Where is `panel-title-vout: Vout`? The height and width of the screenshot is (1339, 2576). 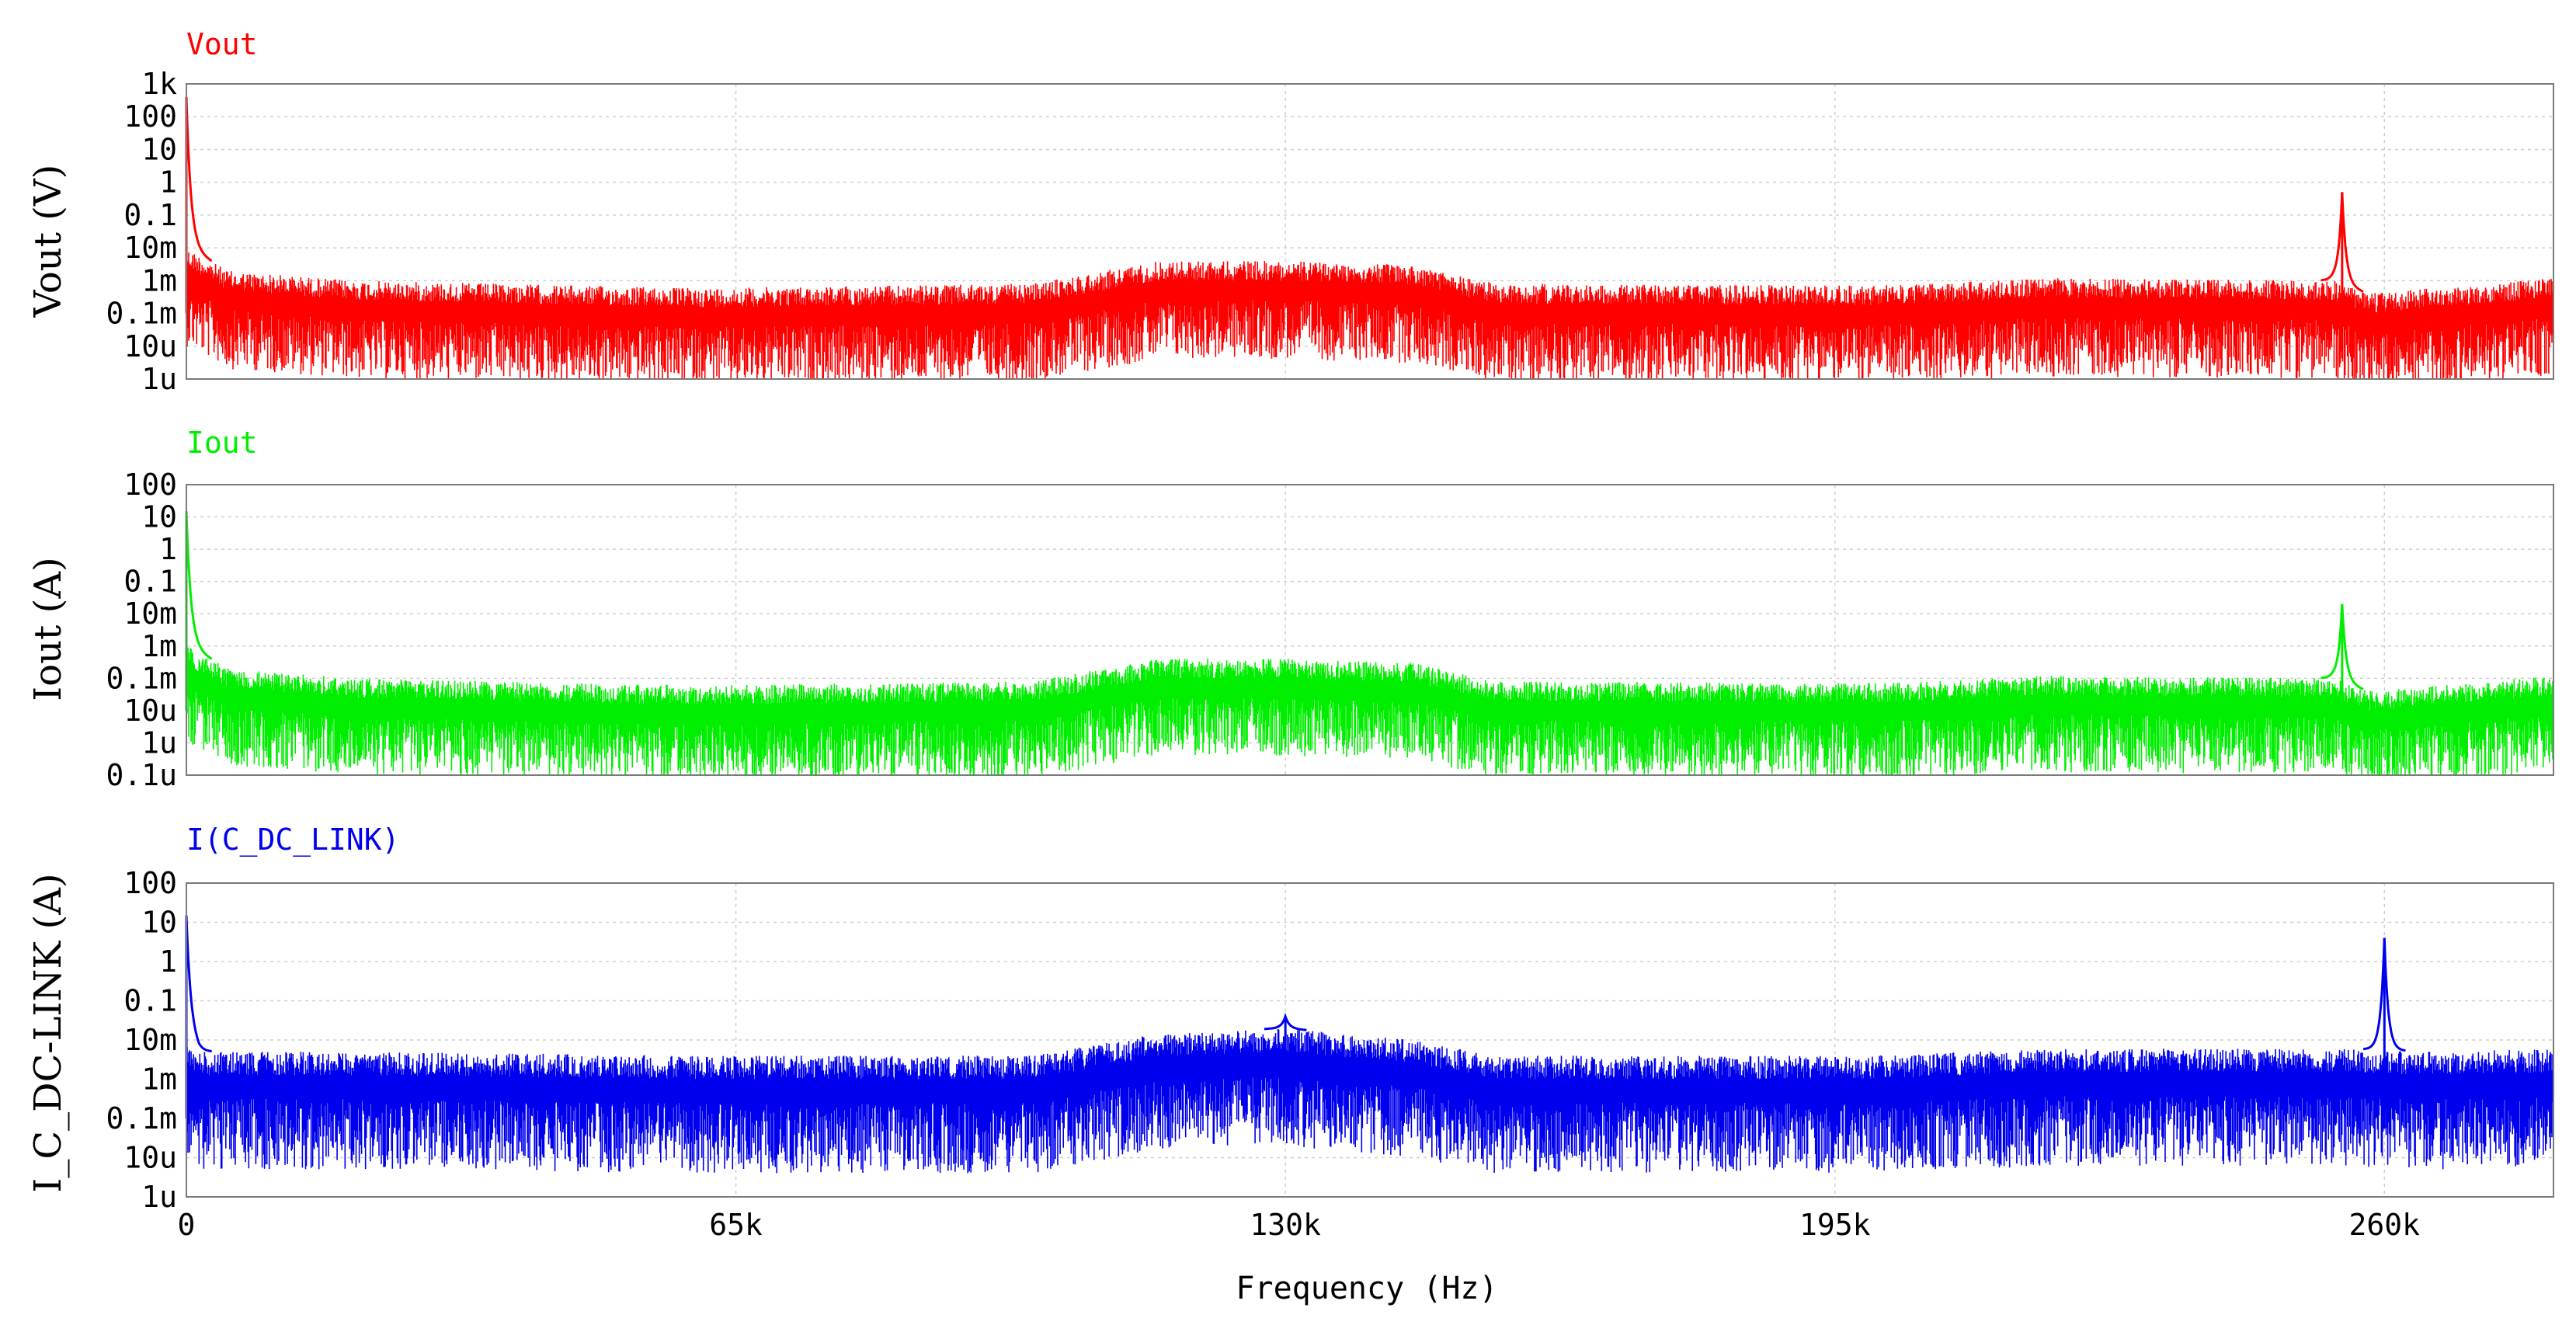 panel-title-vout: Vout is located at coordinates (222, 44).